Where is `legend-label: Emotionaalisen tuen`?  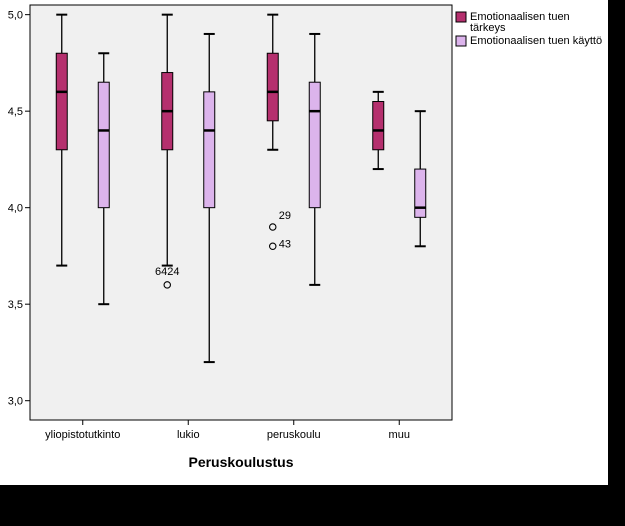 legend-label: Emotionaalisen tuen is located at coordinates (520, 17).